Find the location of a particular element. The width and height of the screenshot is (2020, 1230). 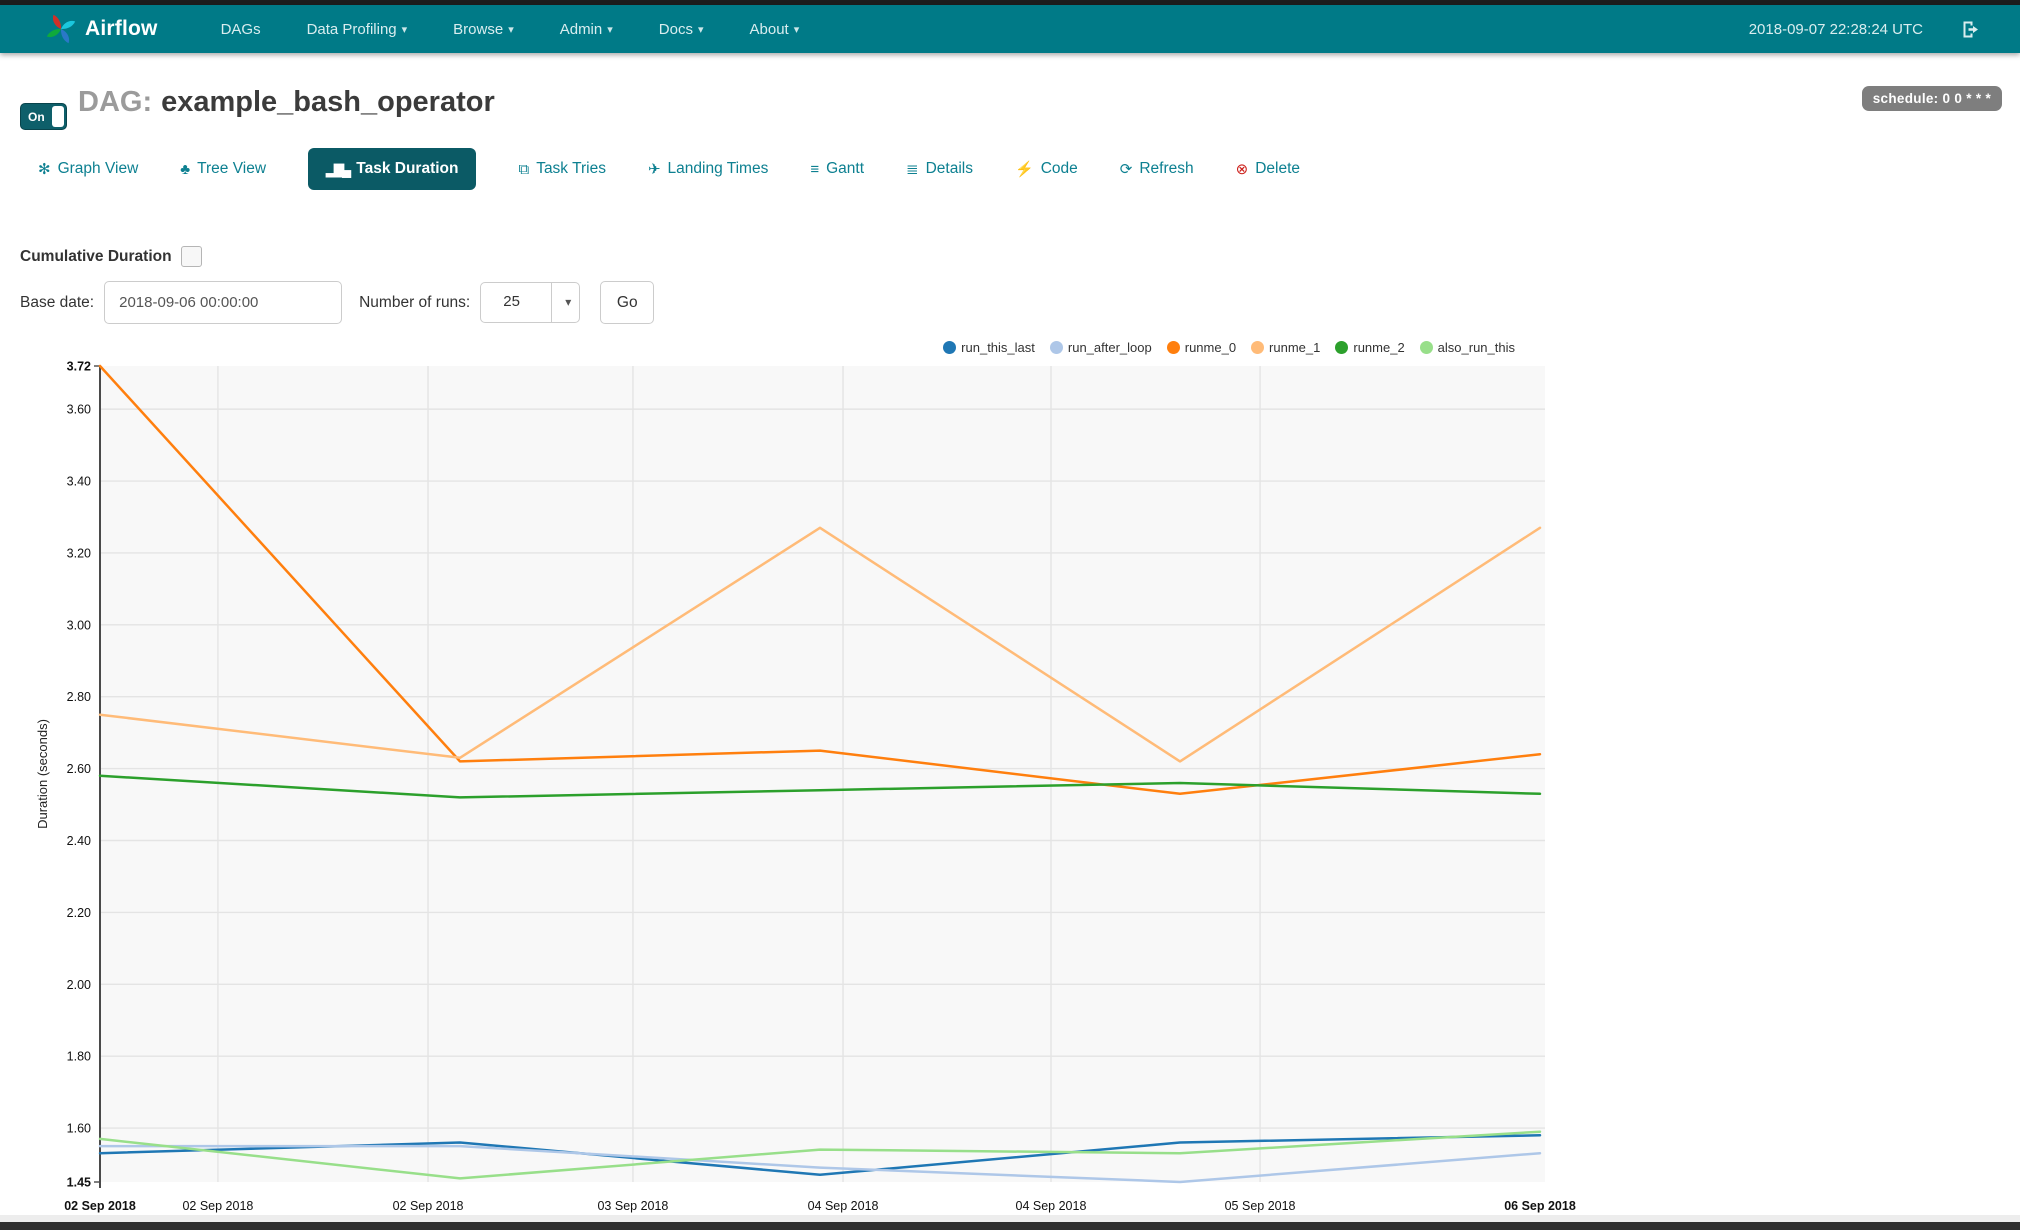

navbar-right: 2018-09-07 22:28:24 UTC is located at coordinates (1884, 29).